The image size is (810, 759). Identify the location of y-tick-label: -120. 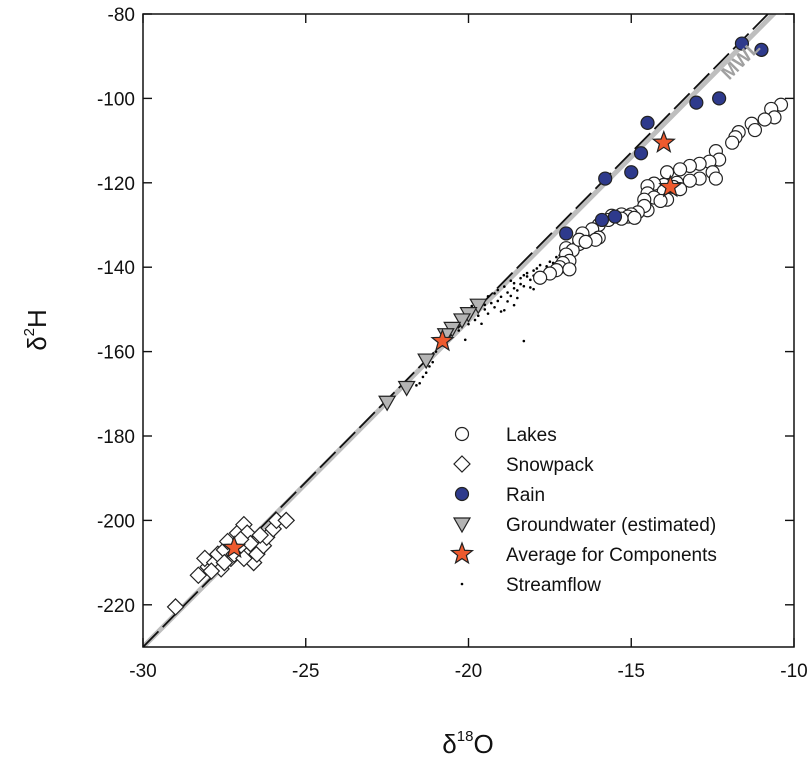
(116, 184).